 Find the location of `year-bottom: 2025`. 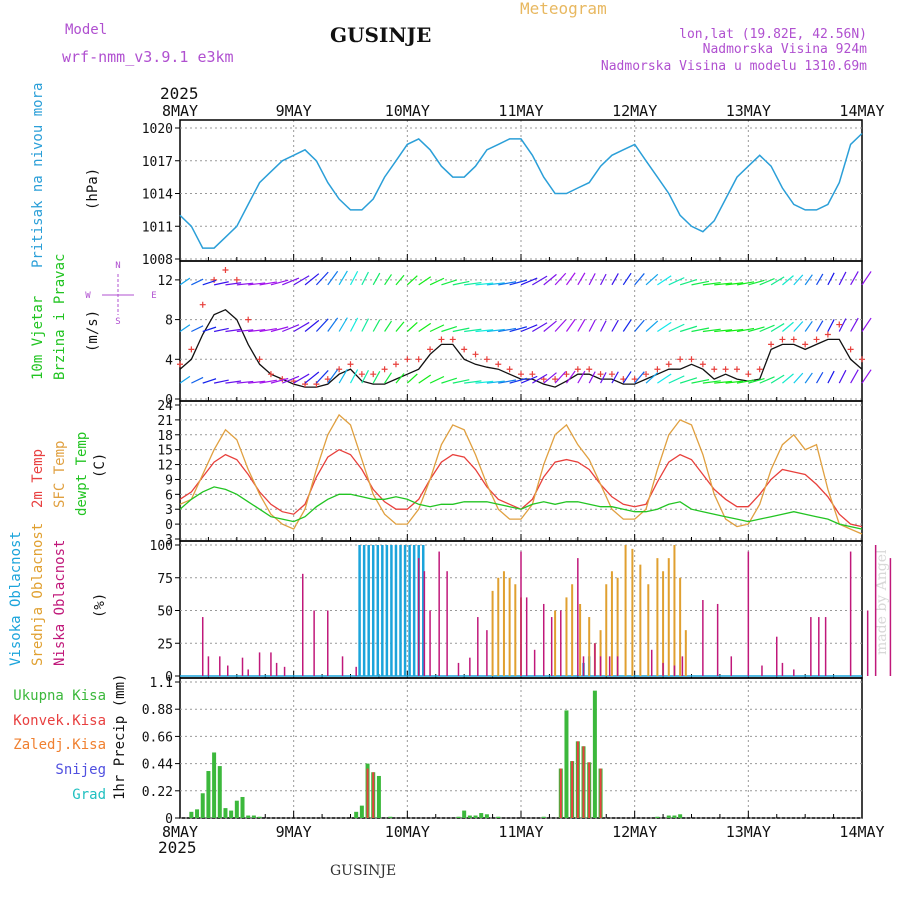

year-bottom: 2025 is located at coordinates (177, 847).